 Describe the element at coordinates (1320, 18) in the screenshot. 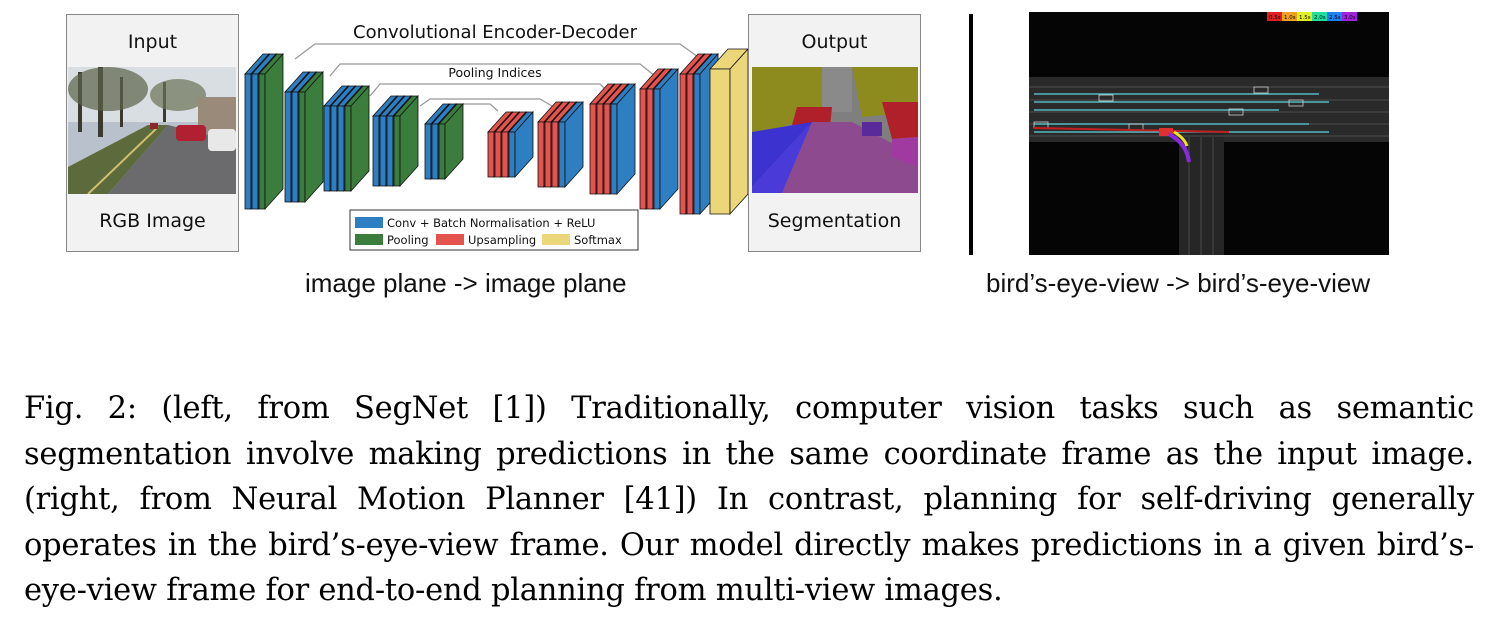

I see `colorbar-tick-3: 2.0s` at that location.